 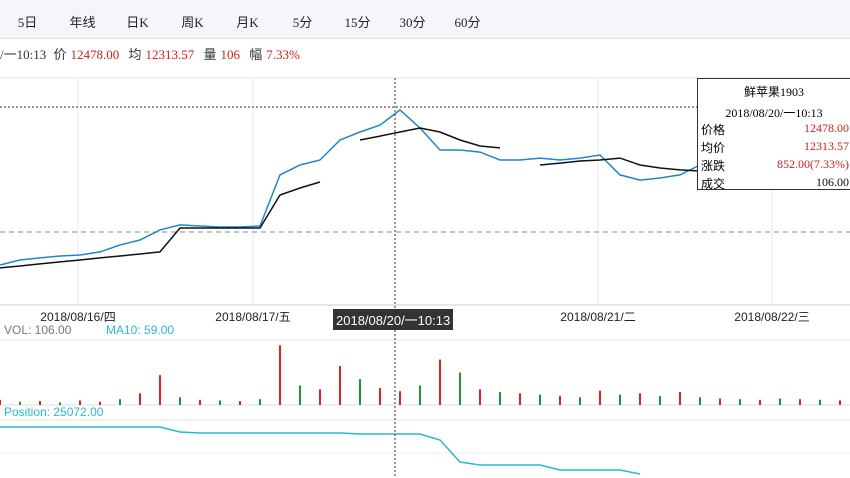 I want to click on info-label: 均, so click(x=135, y=54).